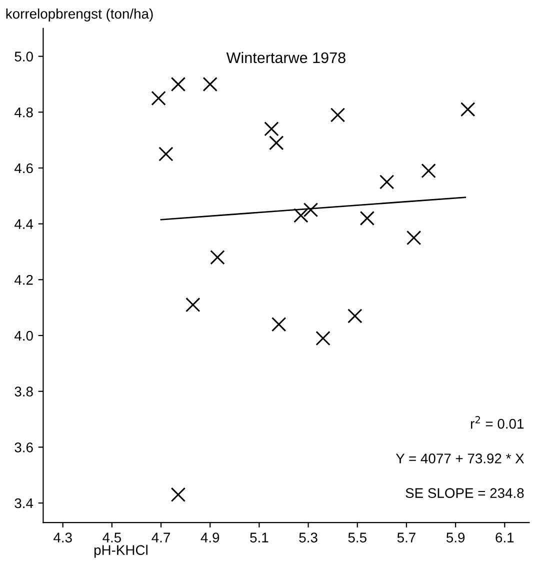 Image resolution: width=540 pixels, height=568 pixels. Describe the element at coordinates (259, 537) in the screenshot. I see `x-tick-label: 5.1` at that location.